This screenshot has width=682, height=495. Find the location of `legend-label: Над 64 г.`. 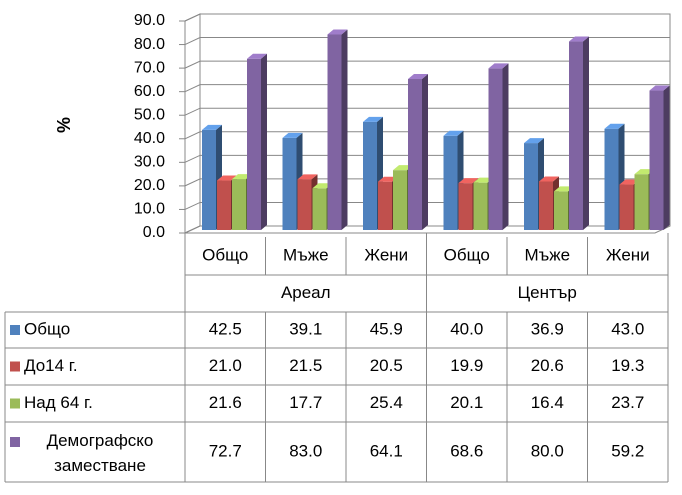

legend-label: Над 64 г. is located at coordinates (58, 402).